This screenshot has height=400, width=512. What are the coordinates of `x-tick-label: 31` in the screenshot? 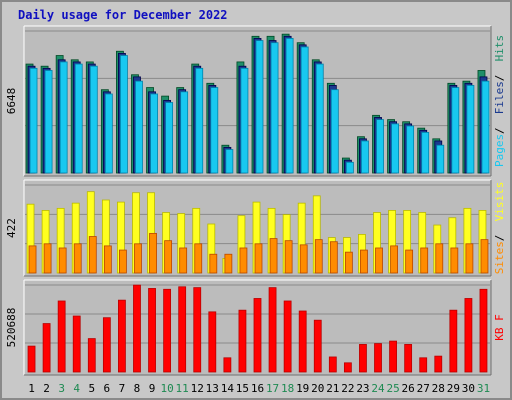 It's located at (483, 388).